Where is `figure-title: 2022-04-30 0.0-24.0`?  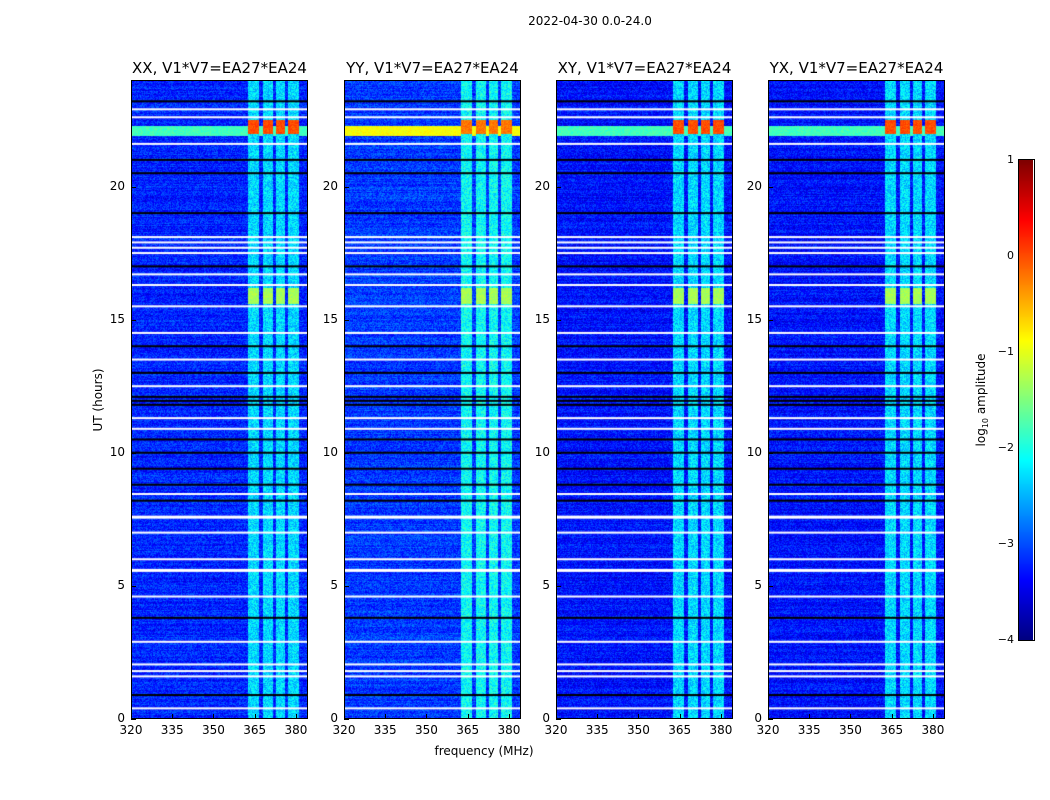
figure-title: 2022-04-30 0.0-24.0 is located at coordinates (590, 21).